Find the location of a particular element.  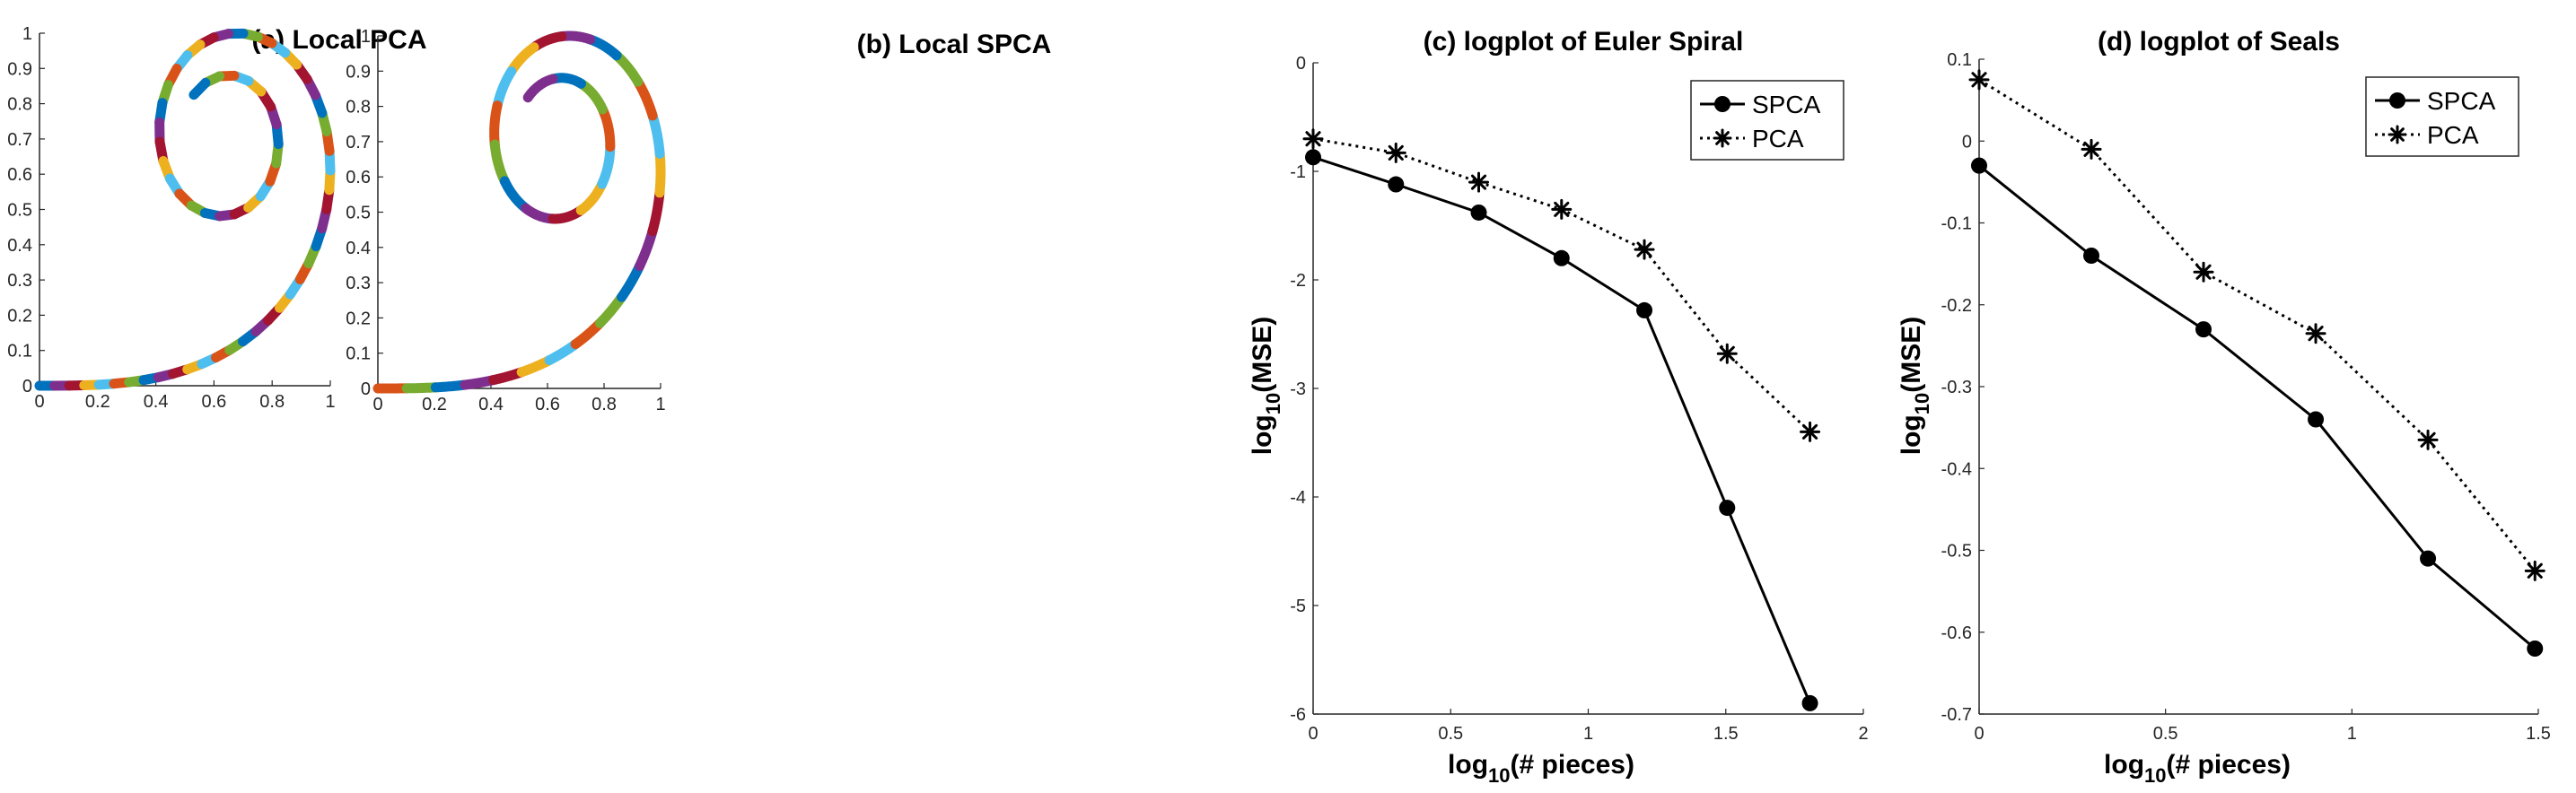

panel-b-spiral is located at coordinates (519, 212).